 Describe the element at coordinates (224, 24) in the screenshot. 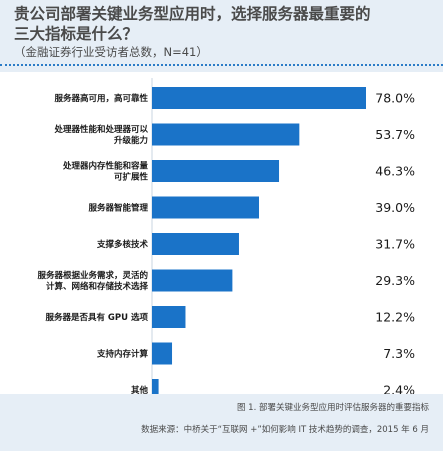

I see `chart-title: 贵公司部署关键业务型应用时，选择服务器最重要的 三大指标是什么？` at that location.